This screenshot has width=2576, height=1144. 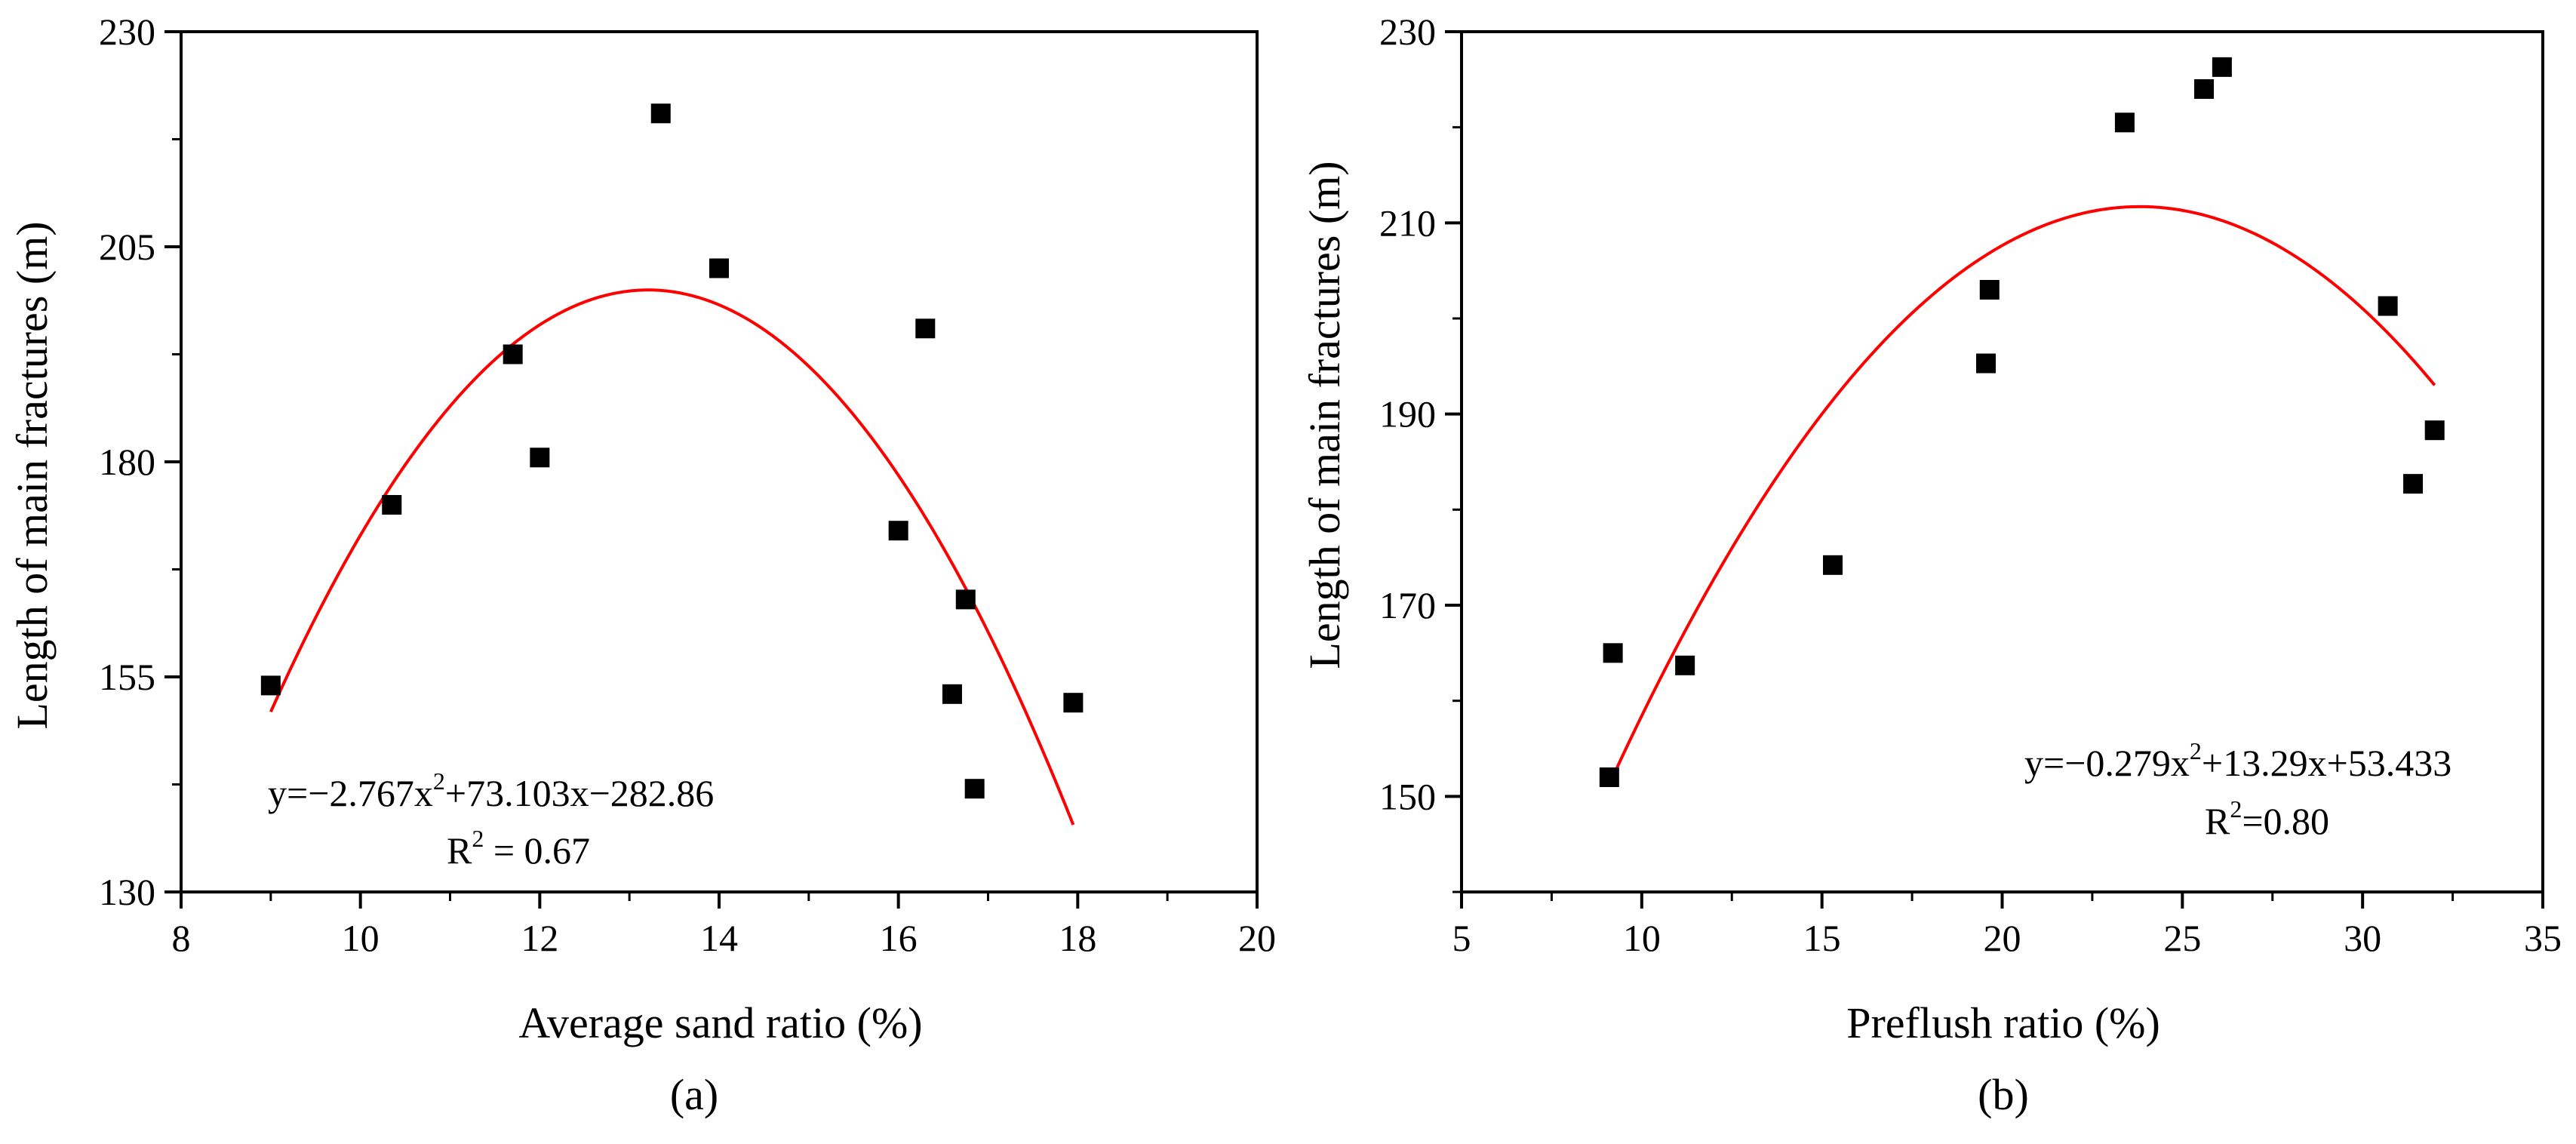 I want to click on panel-b-x-axis-title: Preflush ratio (%), so click(x=2003, y=1023).